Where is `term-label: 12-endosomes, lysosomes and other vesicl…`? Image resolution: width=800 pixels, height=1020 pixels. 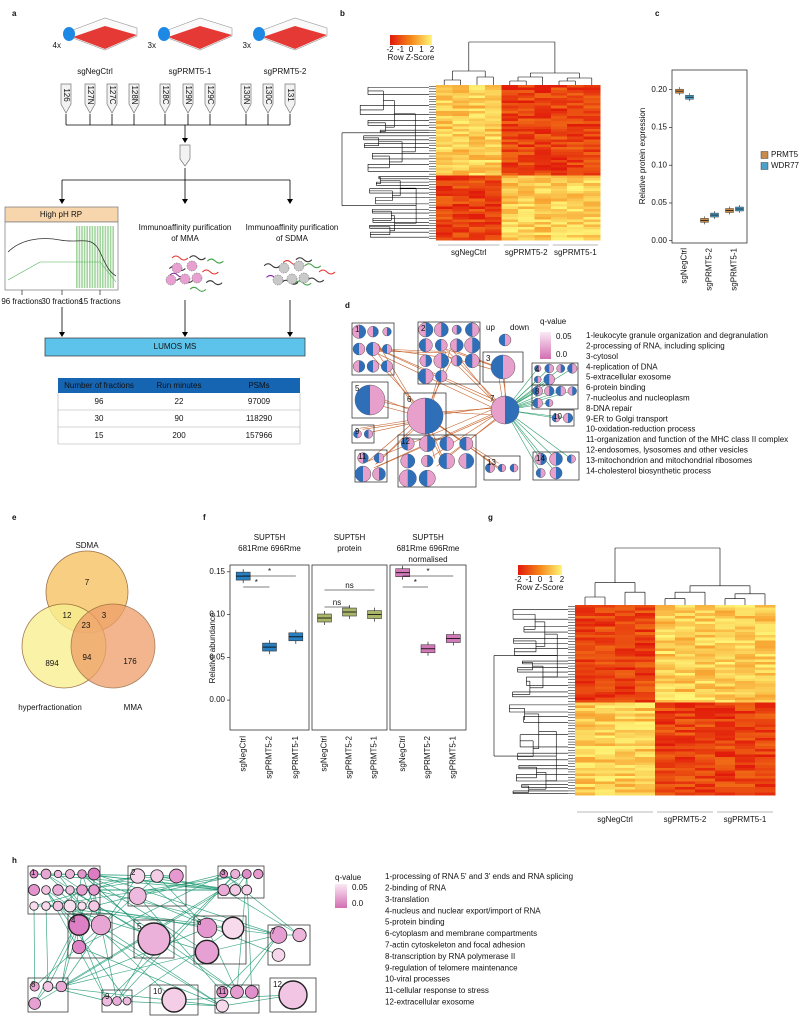 term-label: 12-endosomes, lysosomes and other vesicl… is located at coordinates (667, 450).